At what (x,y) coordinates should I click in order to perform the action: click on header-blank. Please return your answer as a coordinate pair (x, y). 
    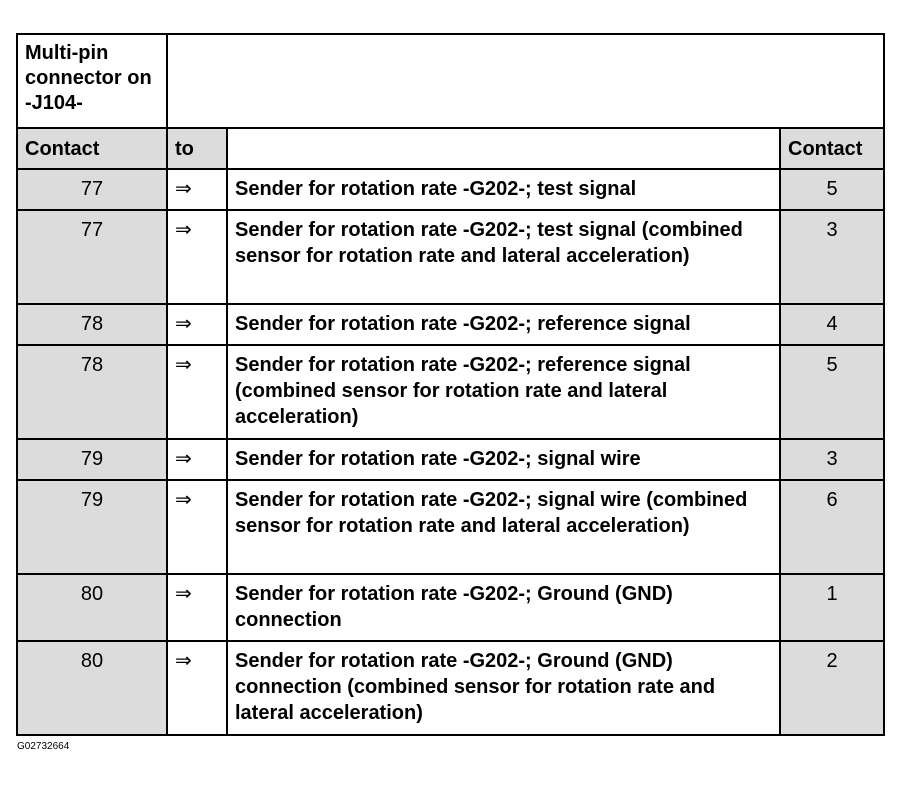
    Looking at the image, I should click on (503, 148).